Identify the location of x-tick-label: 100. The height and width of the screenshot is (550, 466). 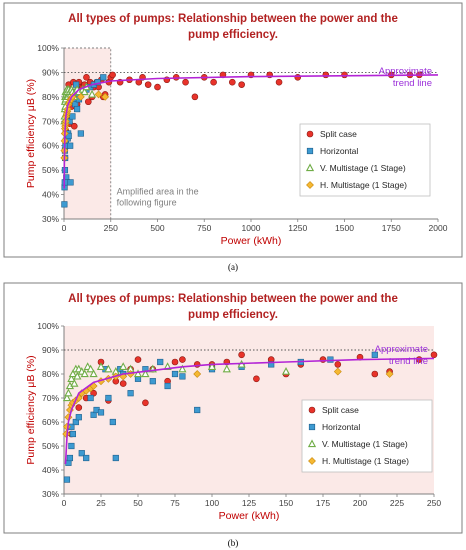
(212, 503).